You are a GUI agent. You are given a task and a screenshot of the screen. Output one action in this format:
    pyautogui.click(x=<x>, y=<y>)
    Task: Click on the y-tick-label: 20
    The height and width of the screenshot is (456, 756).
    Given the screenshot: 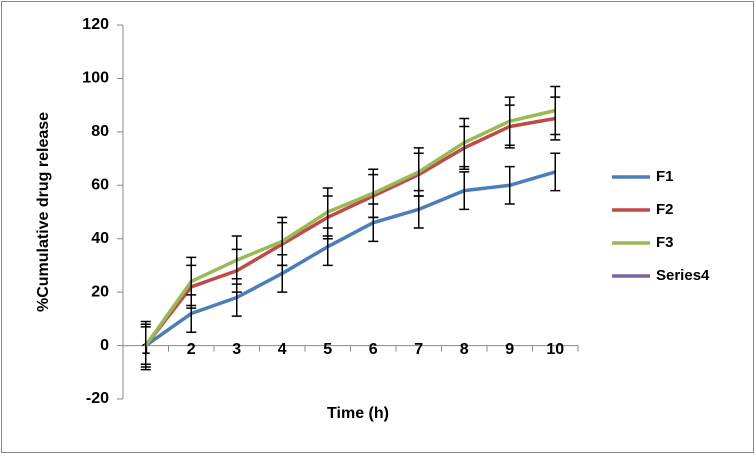 What is the action you would take?
    pyautogui.click(x=100, y=291)
    